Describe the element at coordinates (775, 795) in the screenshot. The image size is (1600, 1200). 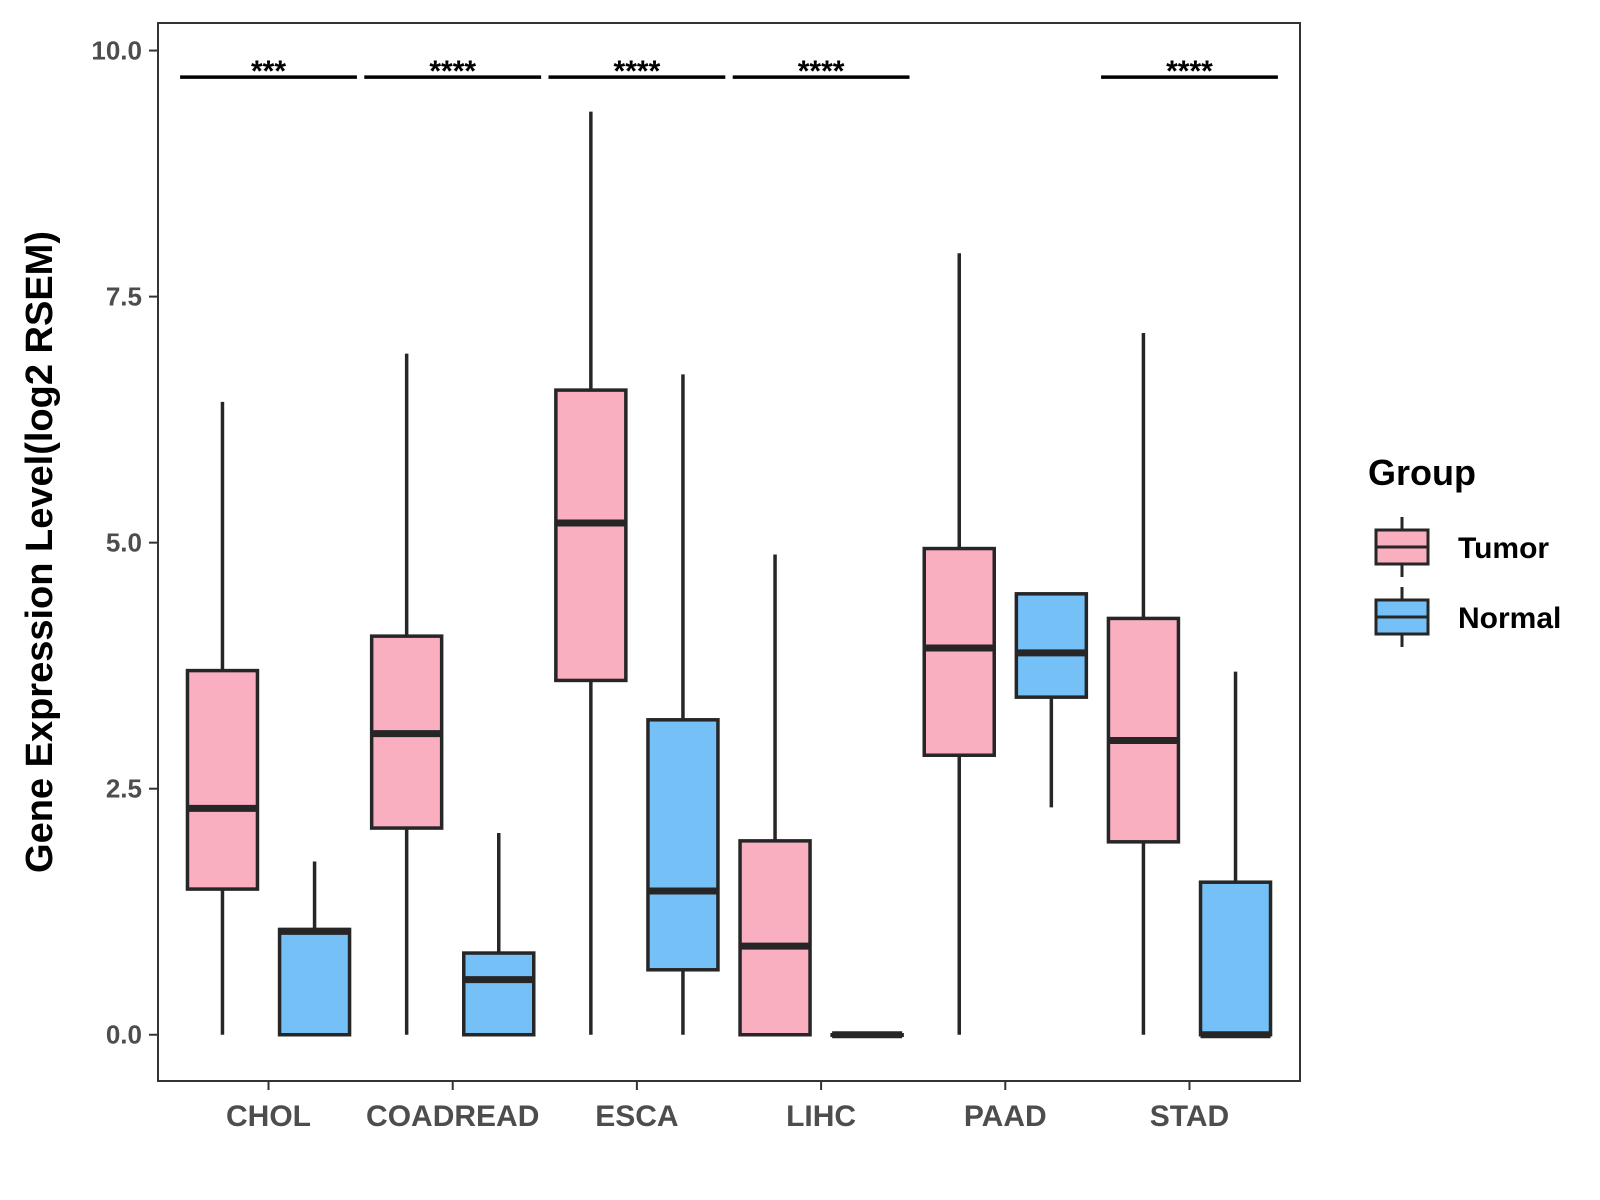
I see `tumor-box-lihc` at that location.